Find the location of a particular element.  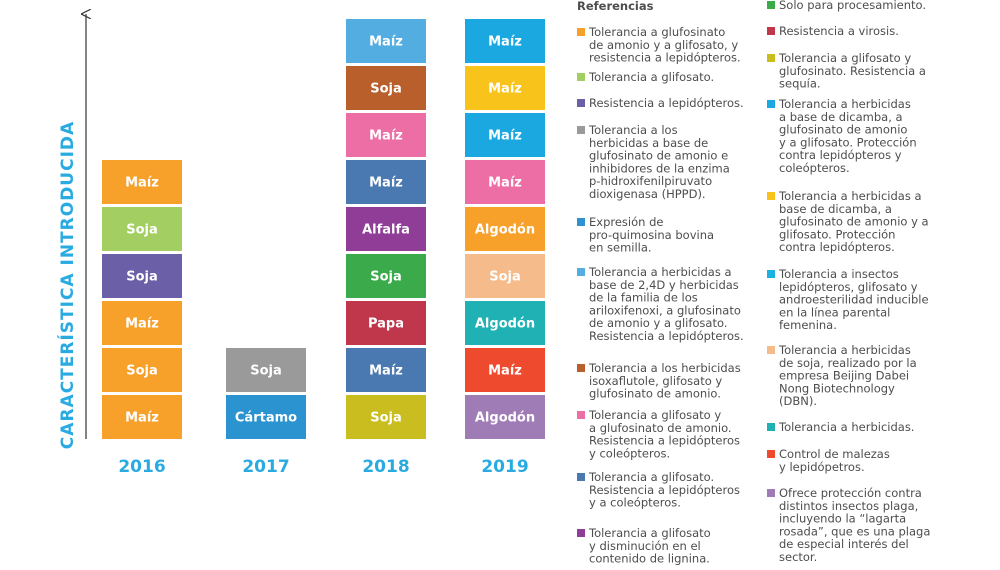

legend-text: de especial interés del is located at coordinates (844, 544).